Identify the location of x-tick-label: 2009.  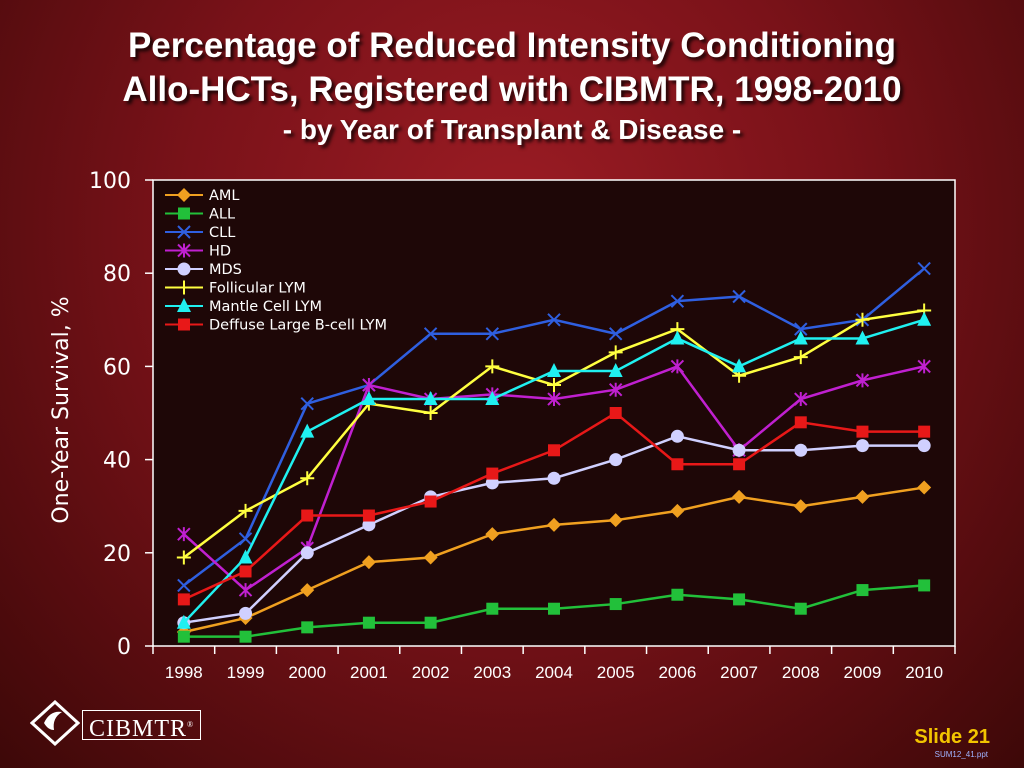
(863, 672).